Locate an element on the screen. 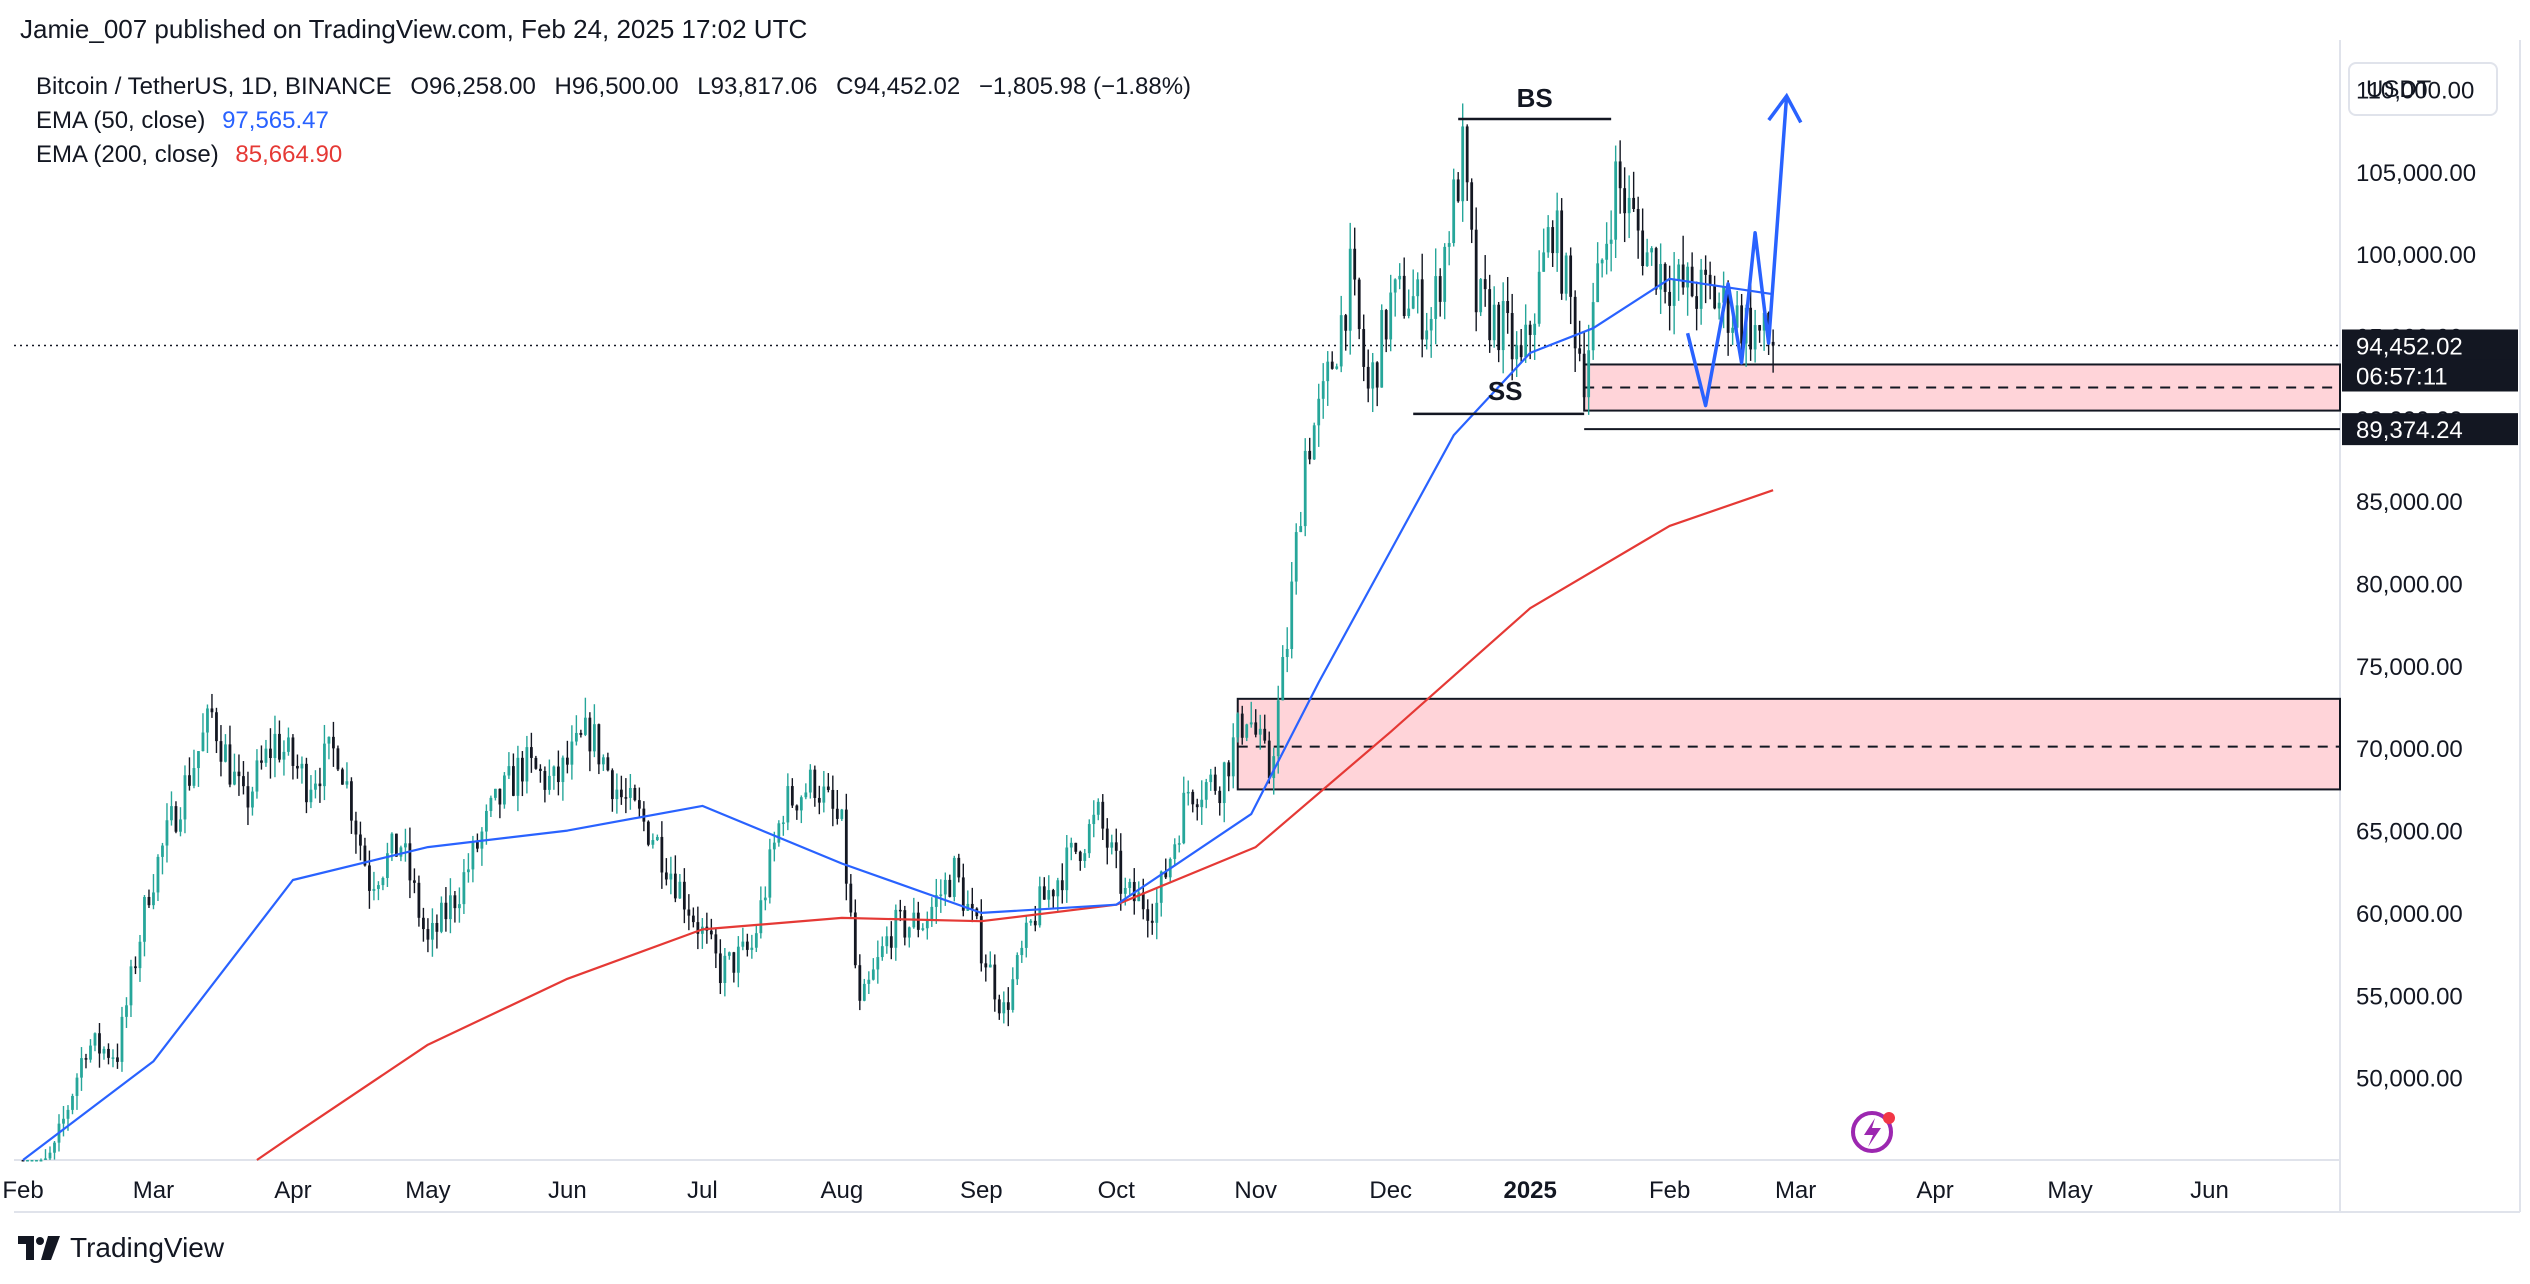 The width and height of the screenshot is (2530, 1284). y-tick-label: 85,000.00 is located at coordinates (2409, 502).